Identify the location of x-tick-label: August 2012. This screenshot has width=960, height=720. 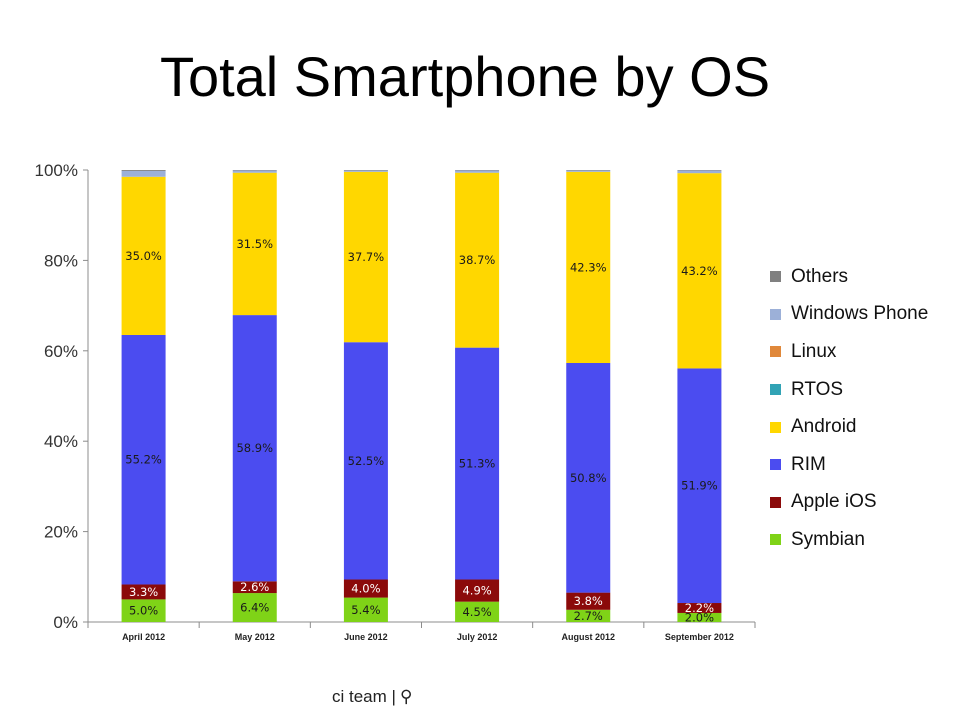
(588, 637).